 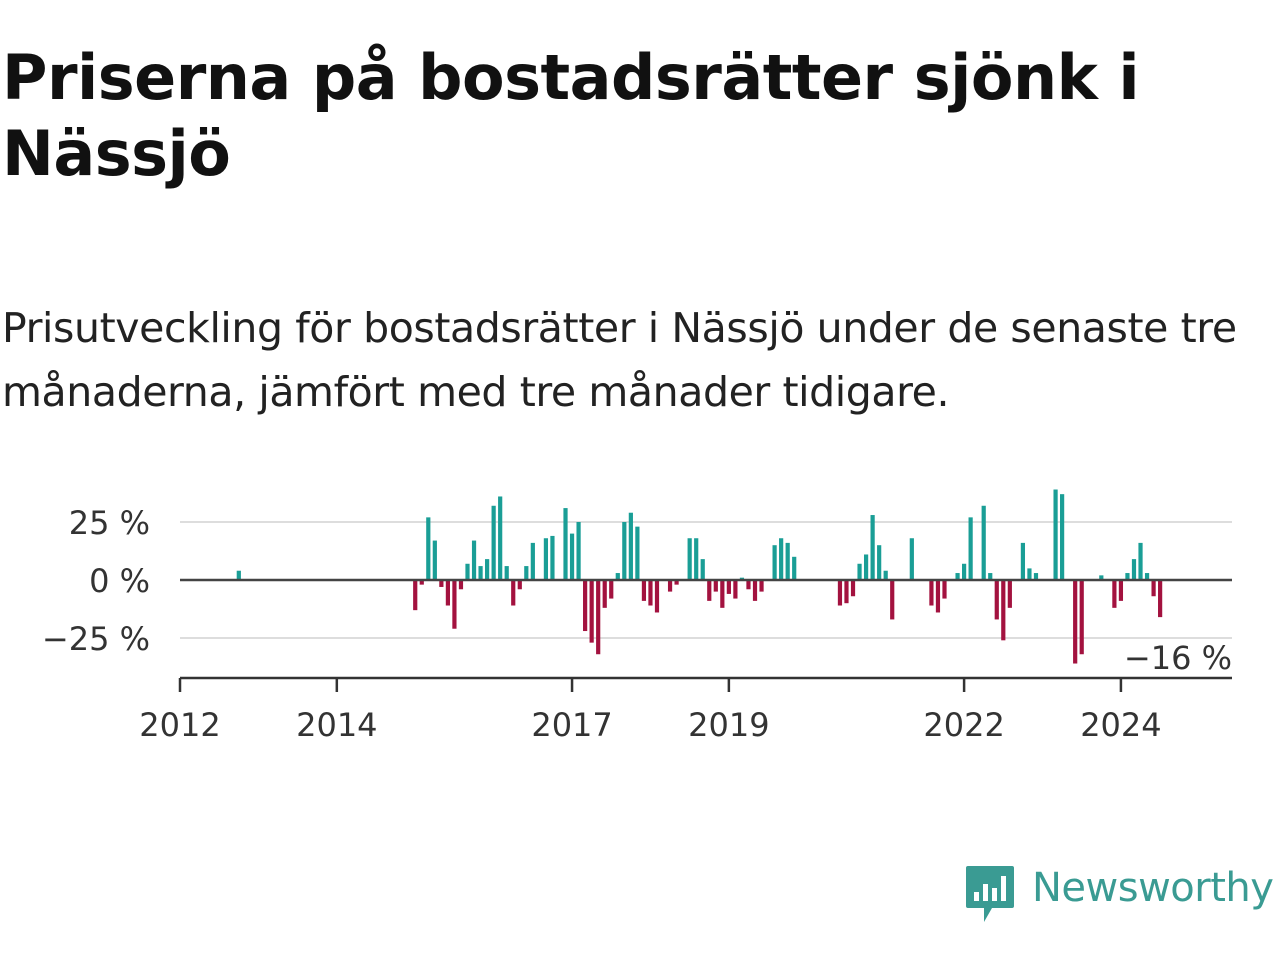 I want to click on y-axis-tick-labels: 25 % 0 % −25 %, so click(x=96, y=581).